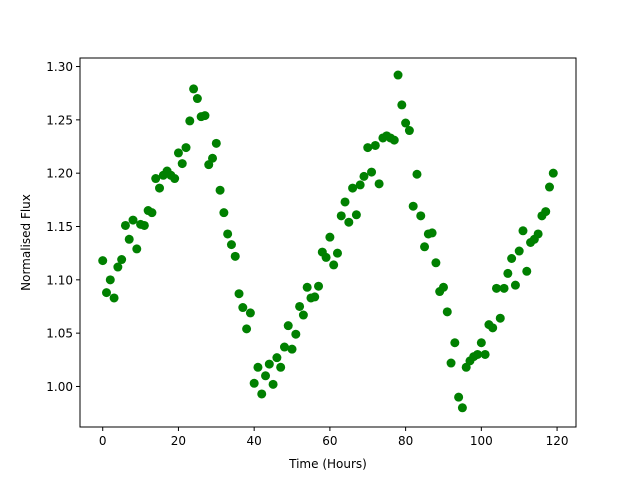 The image size is (640, 480). What do you see at coordinates (329, 441) in the screenshot?
I see `x-tick-label: 60` at bounding box center [329, 441].